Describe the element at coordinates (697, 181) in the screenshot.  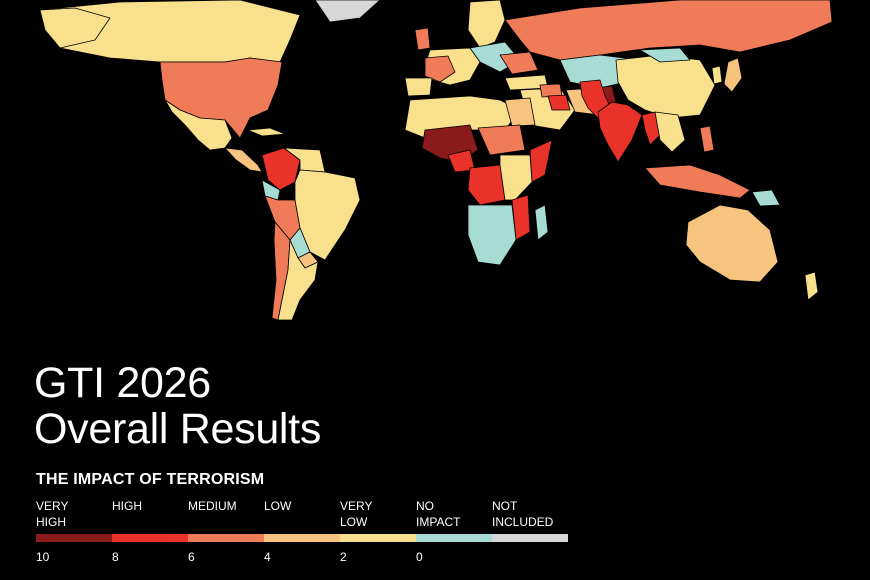
I see `map-region-indonesia` at that location.